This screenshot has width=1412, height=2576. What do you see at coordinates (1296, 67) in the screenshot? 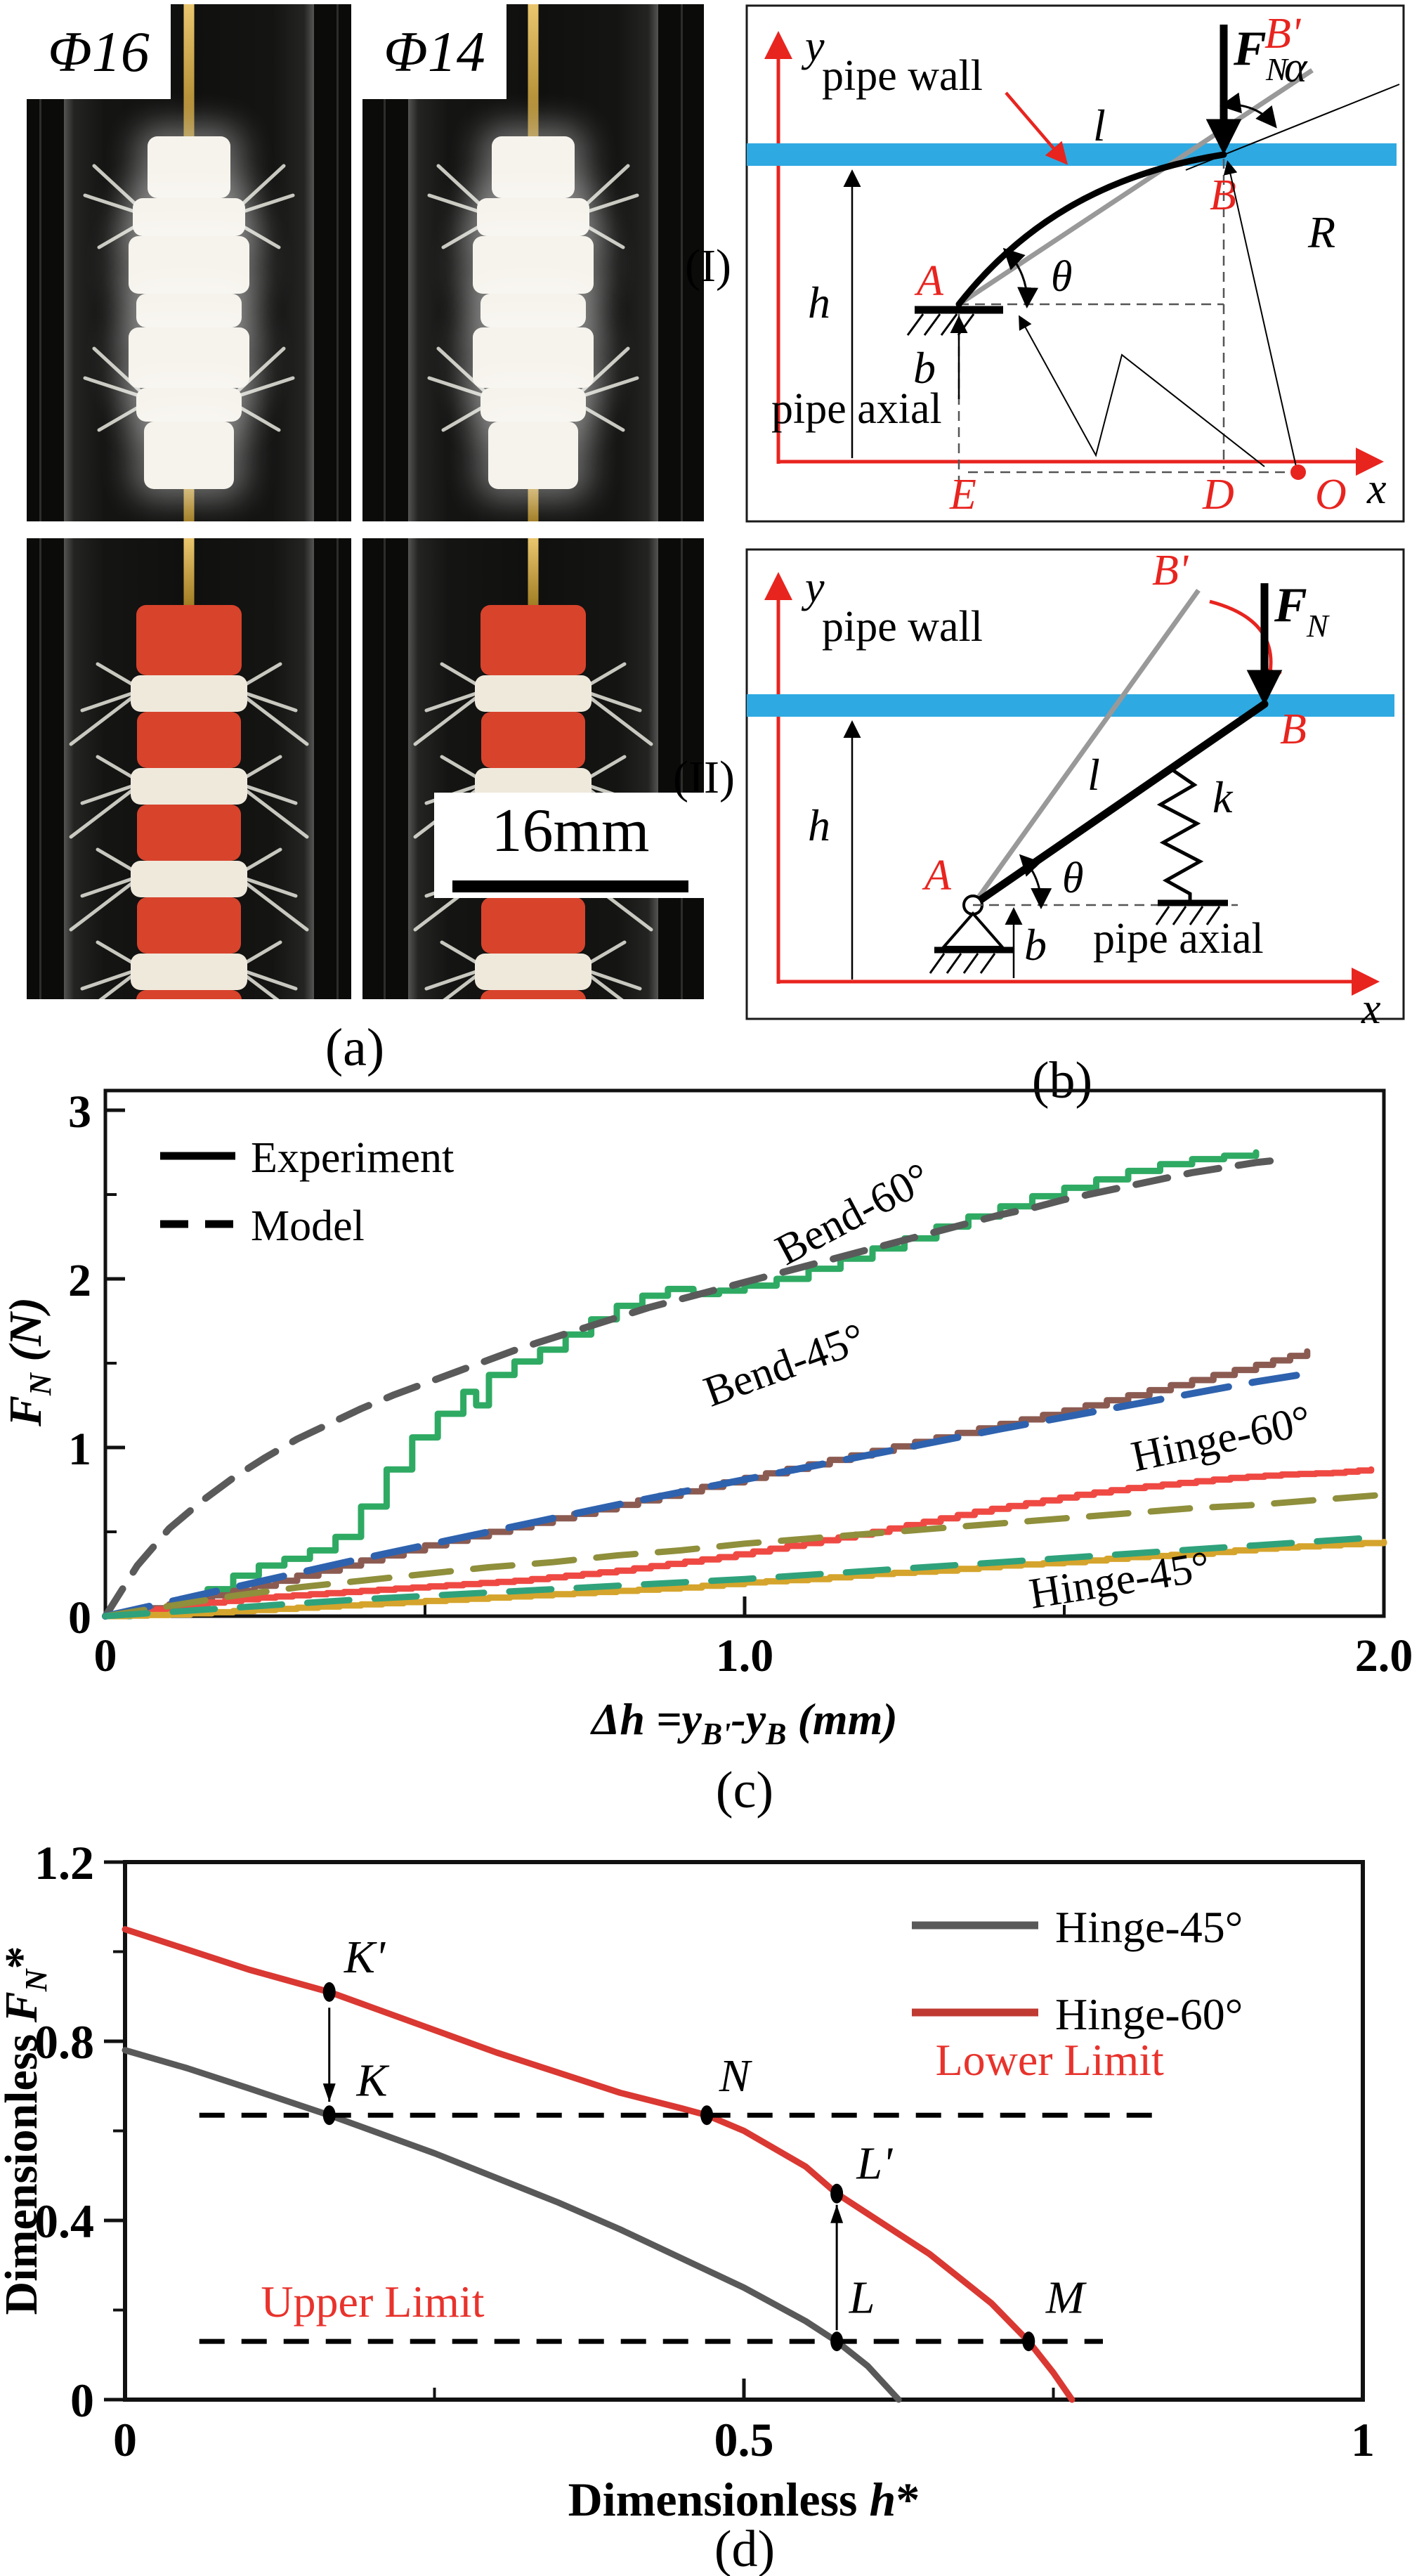
I see `alpha-label: α` at bounding box center [1296, 67].